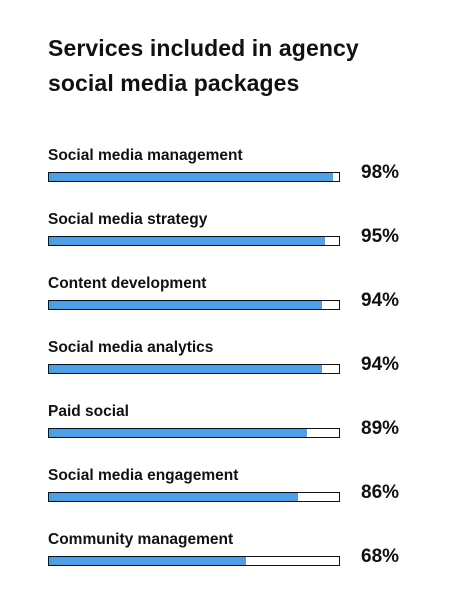 The image size is (450, 616). What do you see at coordinates (380, 428) in the screenshot?
I see `bar-value-label-paid-social: 89%` at bounding box center [380, 428].